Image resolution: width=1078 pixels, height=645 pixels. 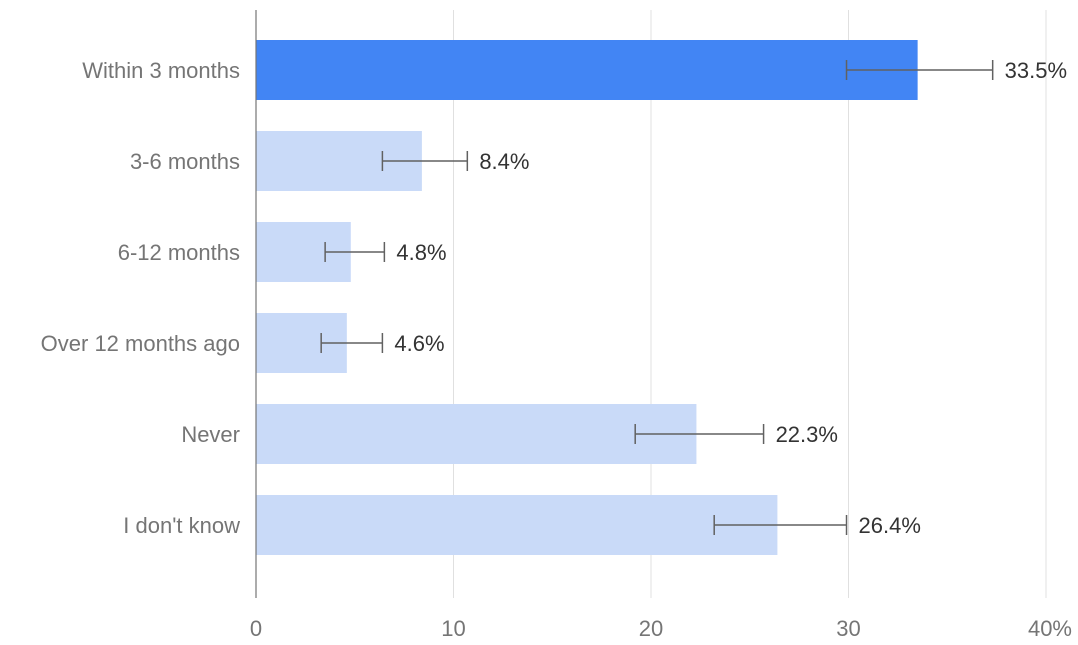 I want to click on x-tick-label: 40%, so click(x=1050, y=628).